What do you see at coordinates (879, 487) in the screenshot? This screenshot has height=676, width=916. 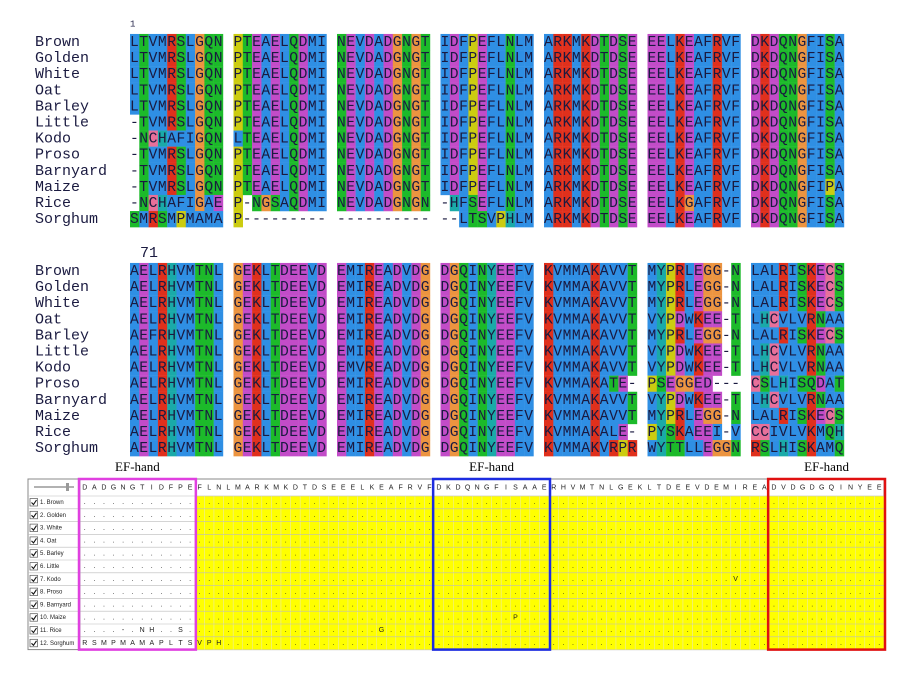 I see `header-residue: E` at bounding box center [879, 487].